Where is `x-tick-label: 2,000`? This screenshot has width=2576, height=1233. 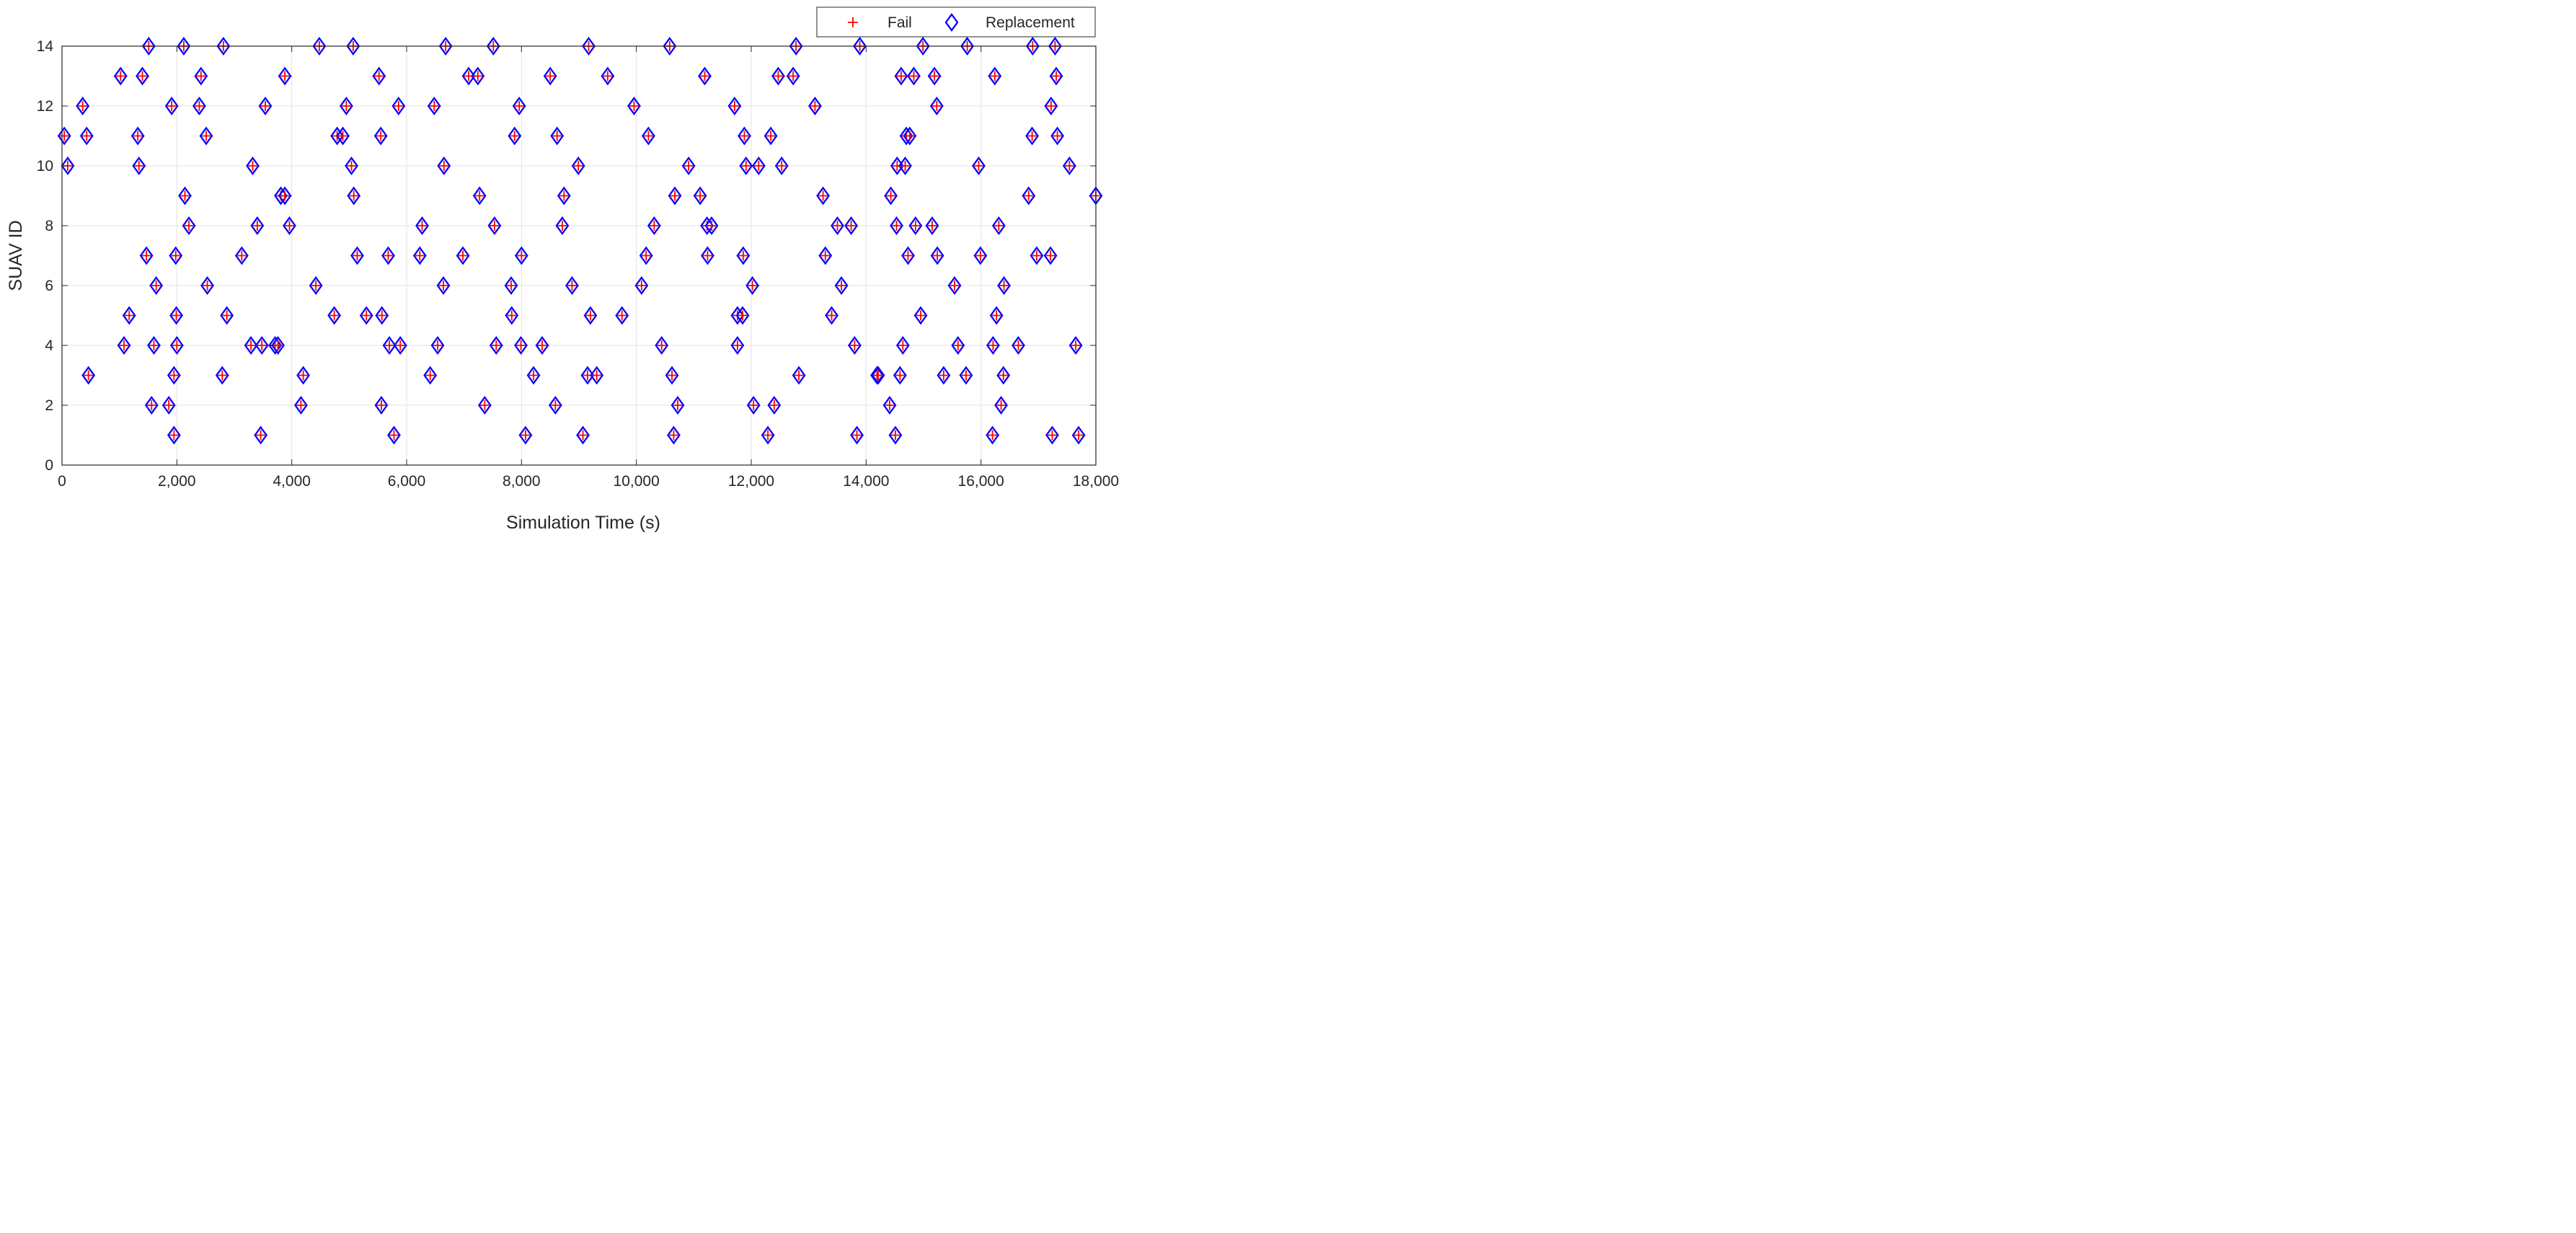 x-tick-label: 2,000 is located at coordinates (177, 481).